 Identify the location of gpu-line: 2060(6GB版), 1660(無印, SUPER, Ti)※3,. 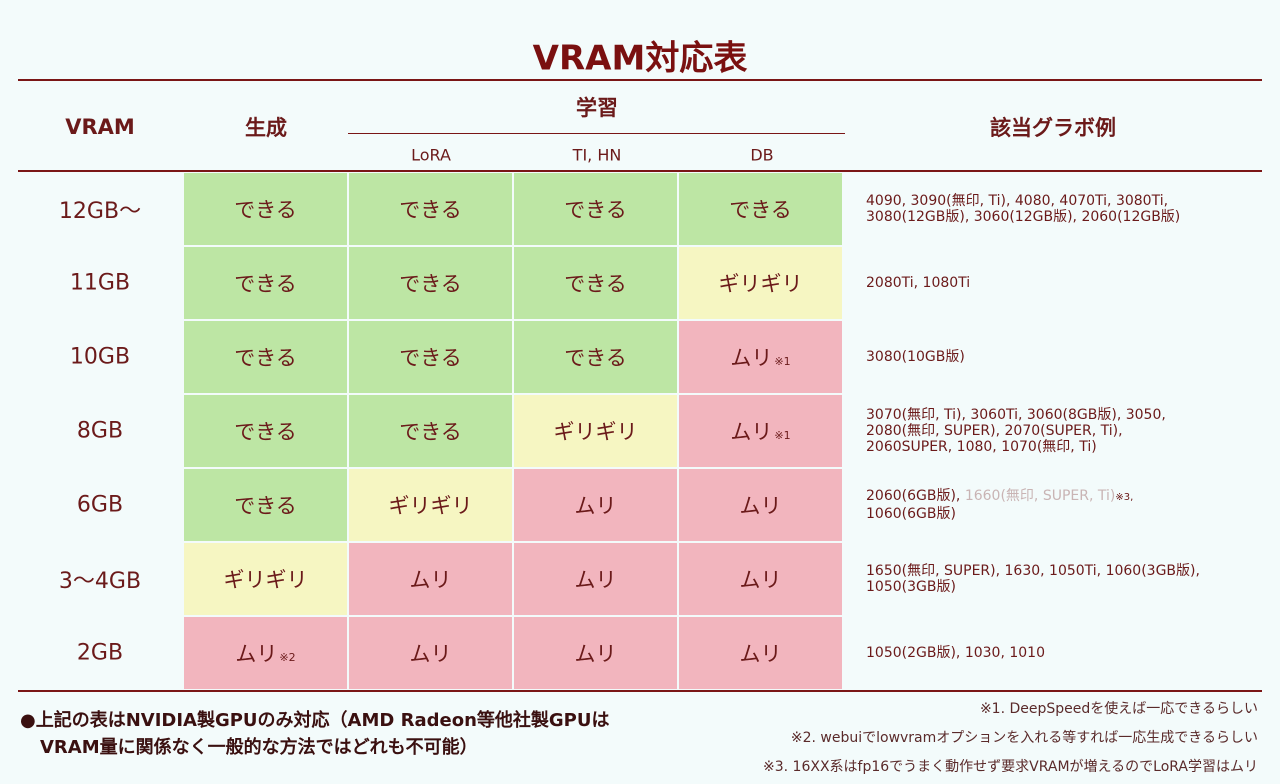
(1066, 497).